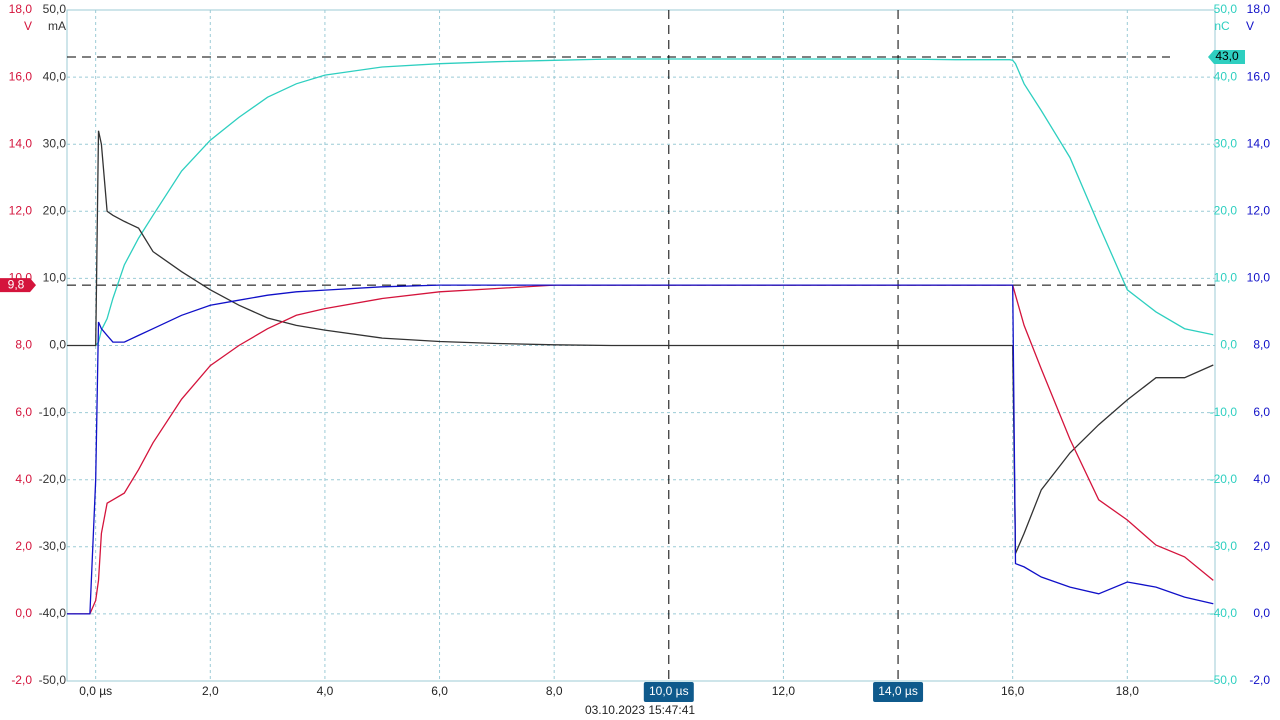 The width and height of the screenshot is (1280, 720). What do you see at coordinates (1222, 26) in the screenshot?
I see `axis-unit: nC` at bounding box center [1222, 26].